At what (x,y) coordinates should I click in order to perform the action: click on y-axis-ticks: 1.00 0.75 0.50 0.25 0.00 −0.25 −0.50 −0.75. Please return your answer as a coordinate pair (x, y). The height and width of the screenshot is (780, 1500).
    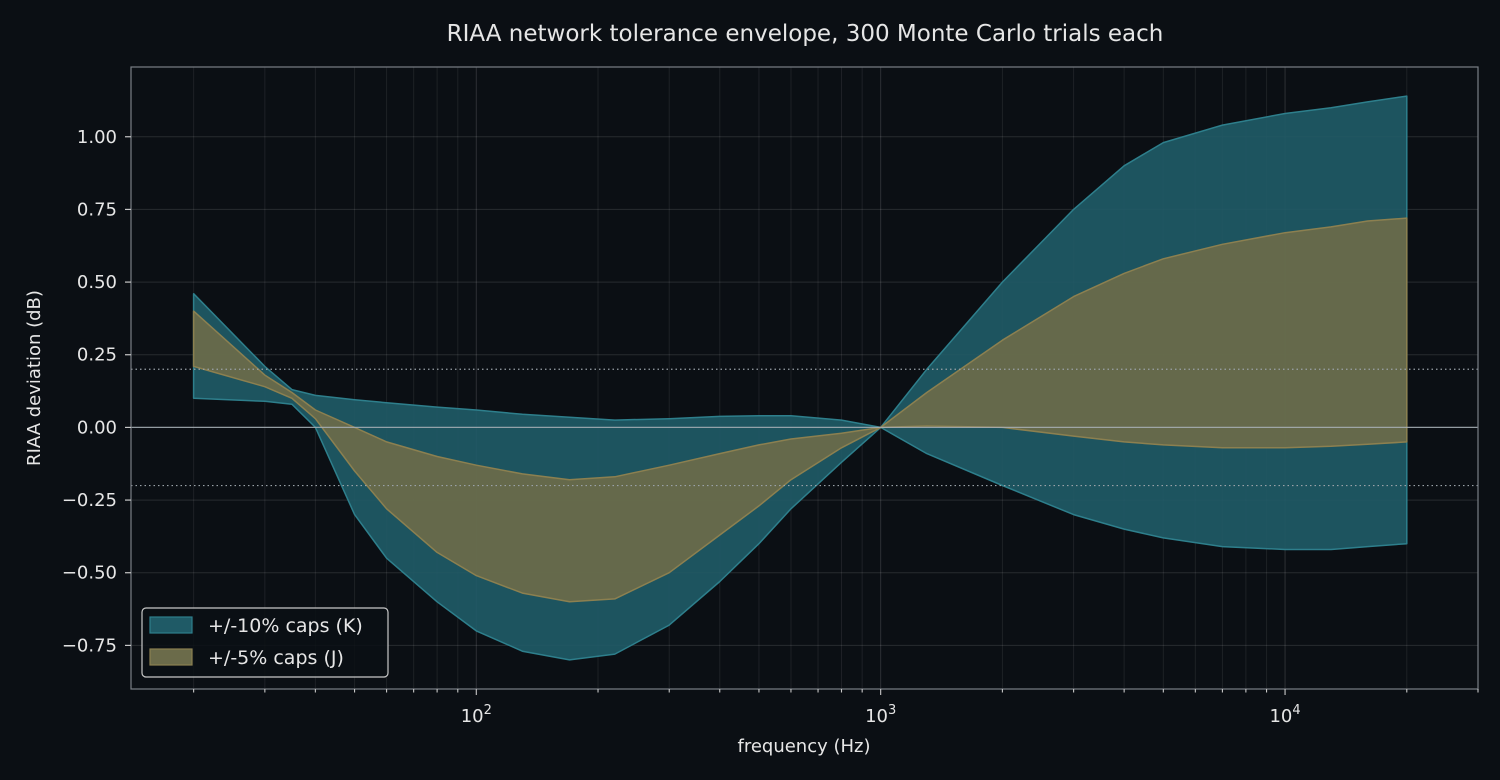
    Looking at the image, I should click on (96, 391).